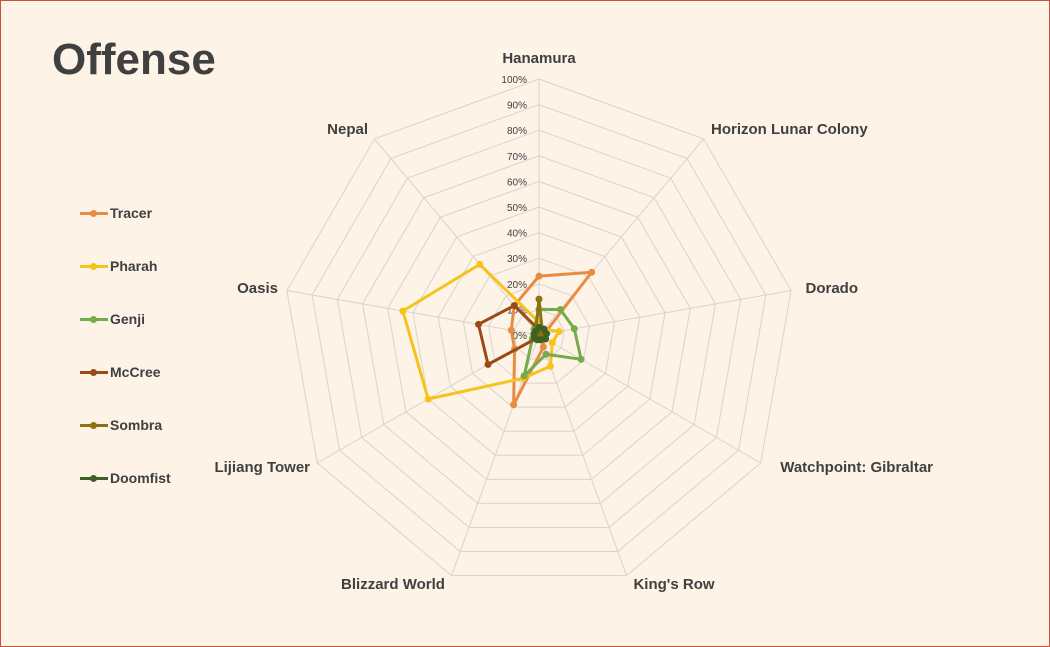  What do you see at coordinates (539, 58) in the screenshot?
I see `category-label: Hanamura` at bounding box center [539, 58].